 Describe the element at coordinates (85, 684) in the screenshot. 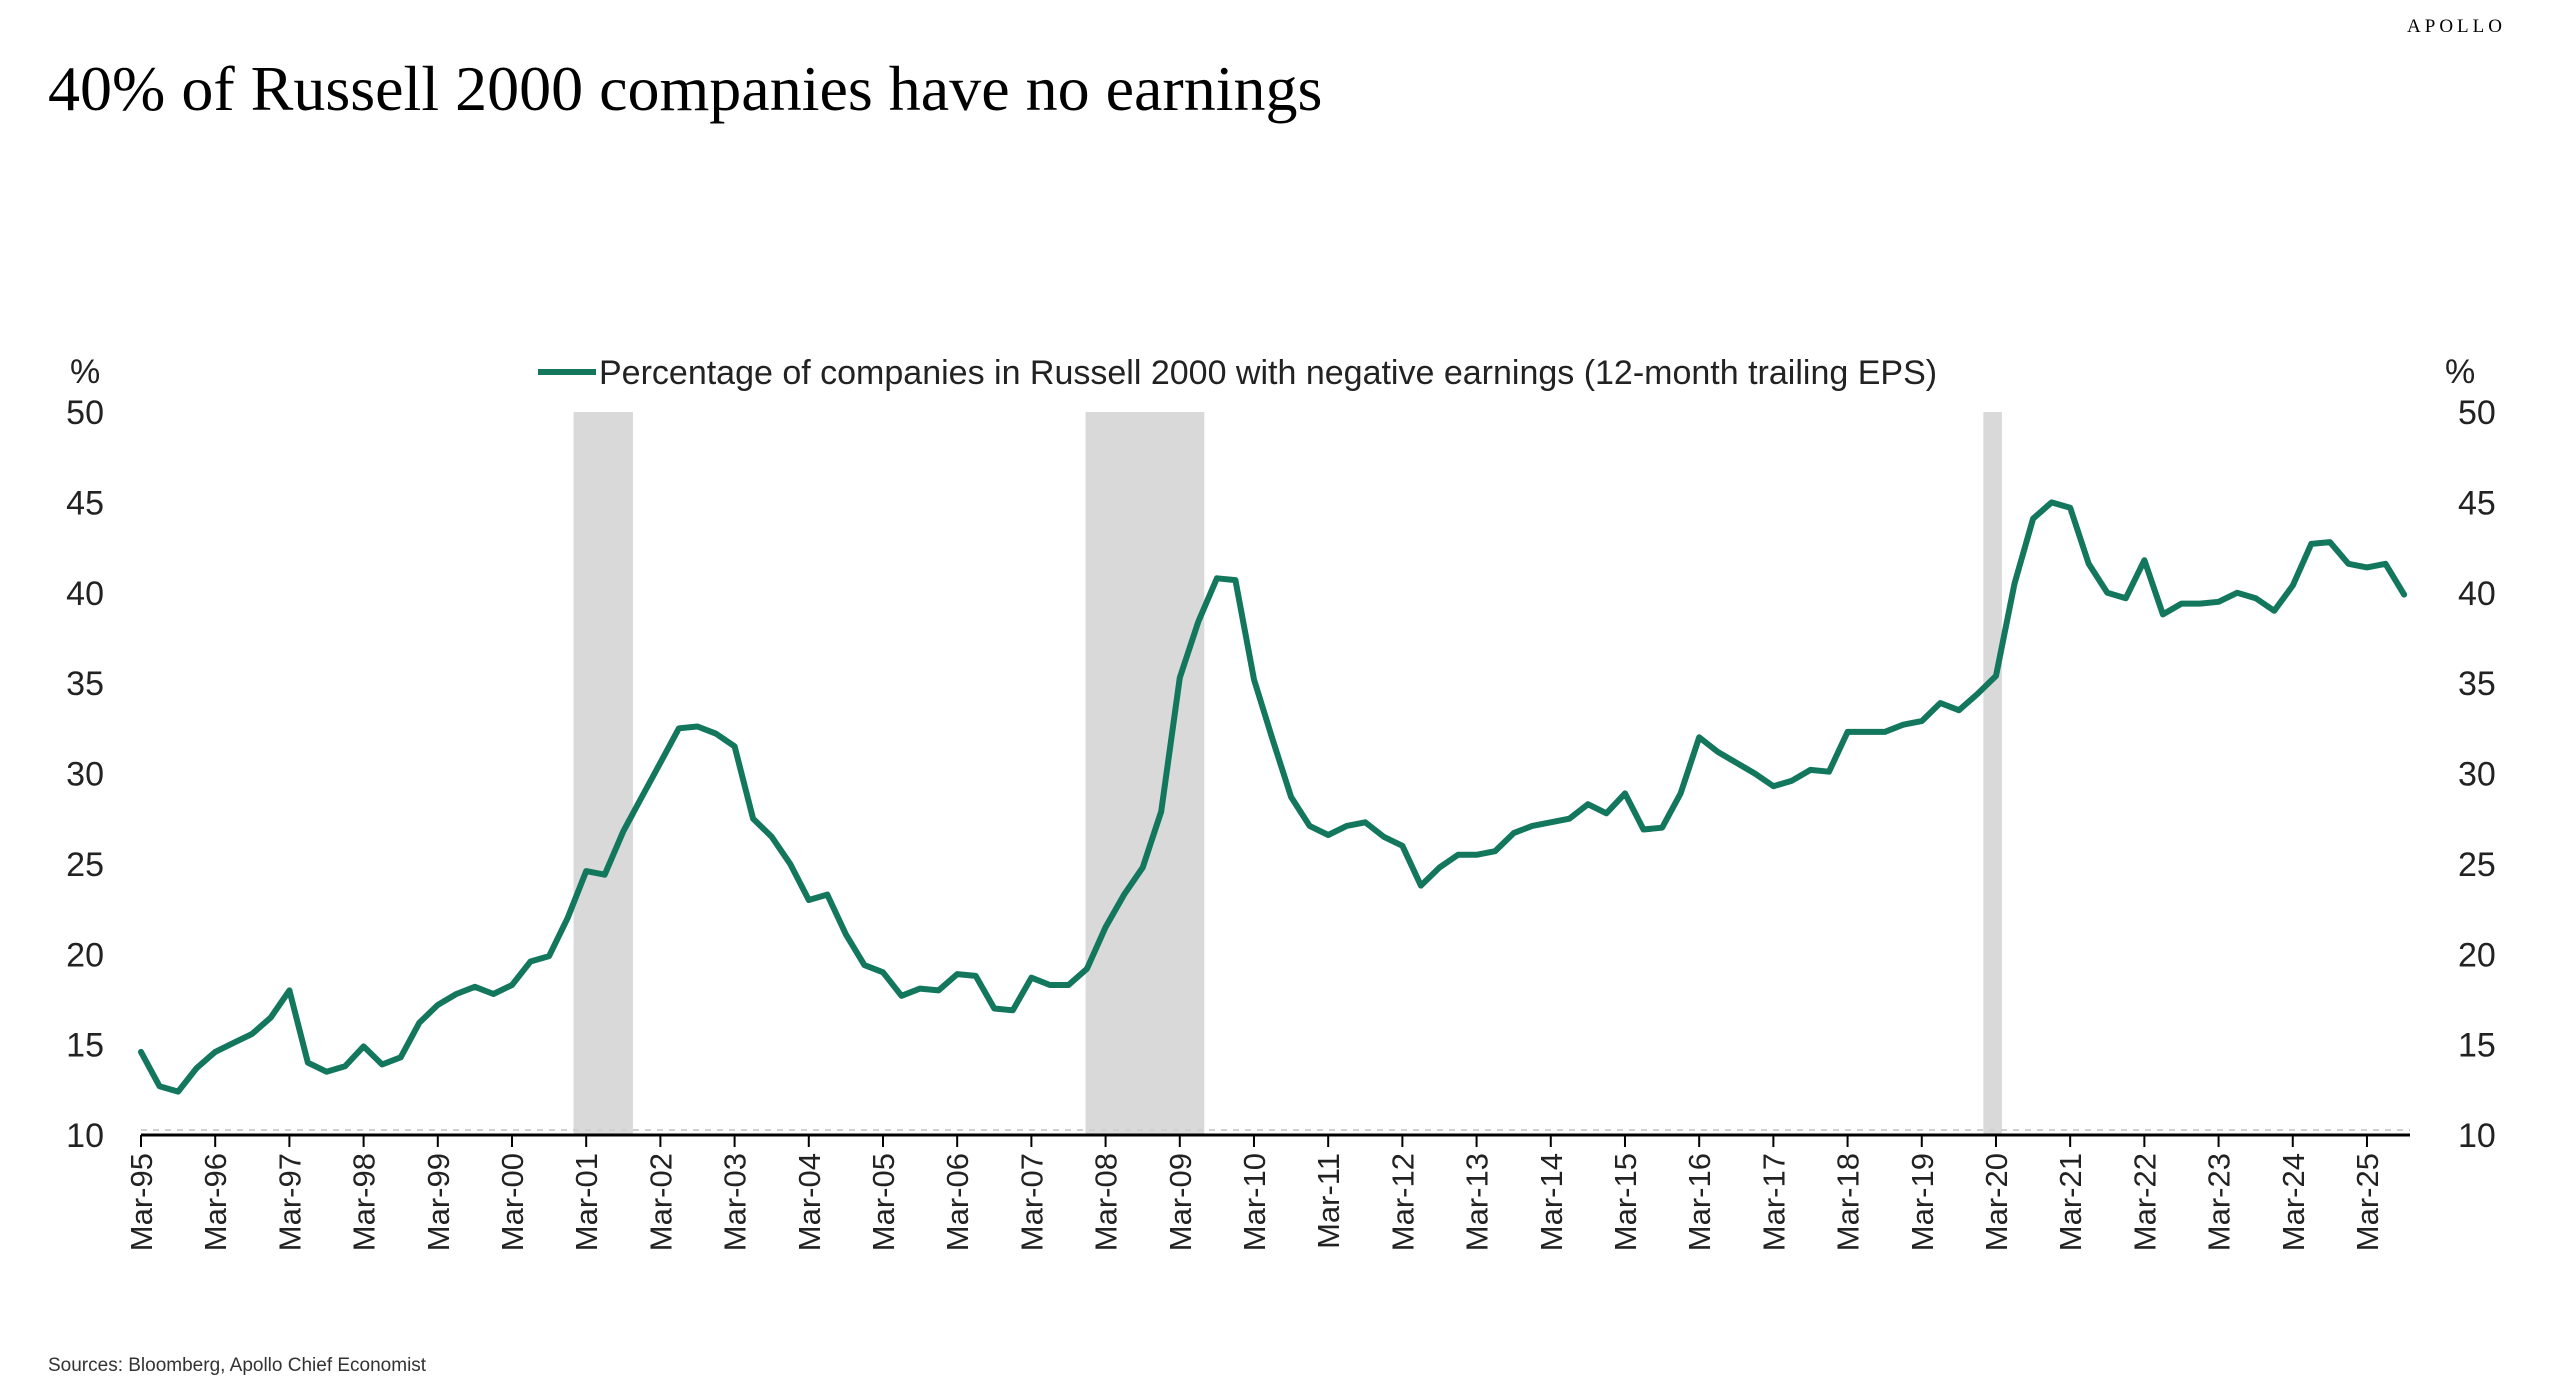

I see `y-tick-left: 35` at that location.